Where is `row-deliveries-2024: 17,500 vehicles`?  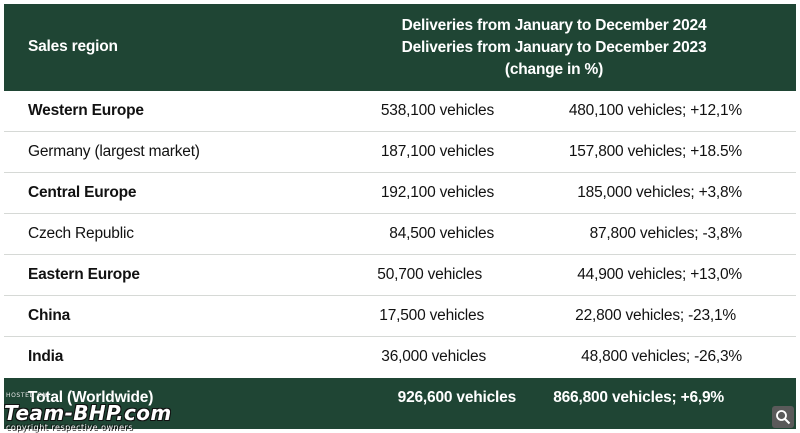 row-deliveries-2024: 17,500 vehicles is located at coordinates (431, 315).